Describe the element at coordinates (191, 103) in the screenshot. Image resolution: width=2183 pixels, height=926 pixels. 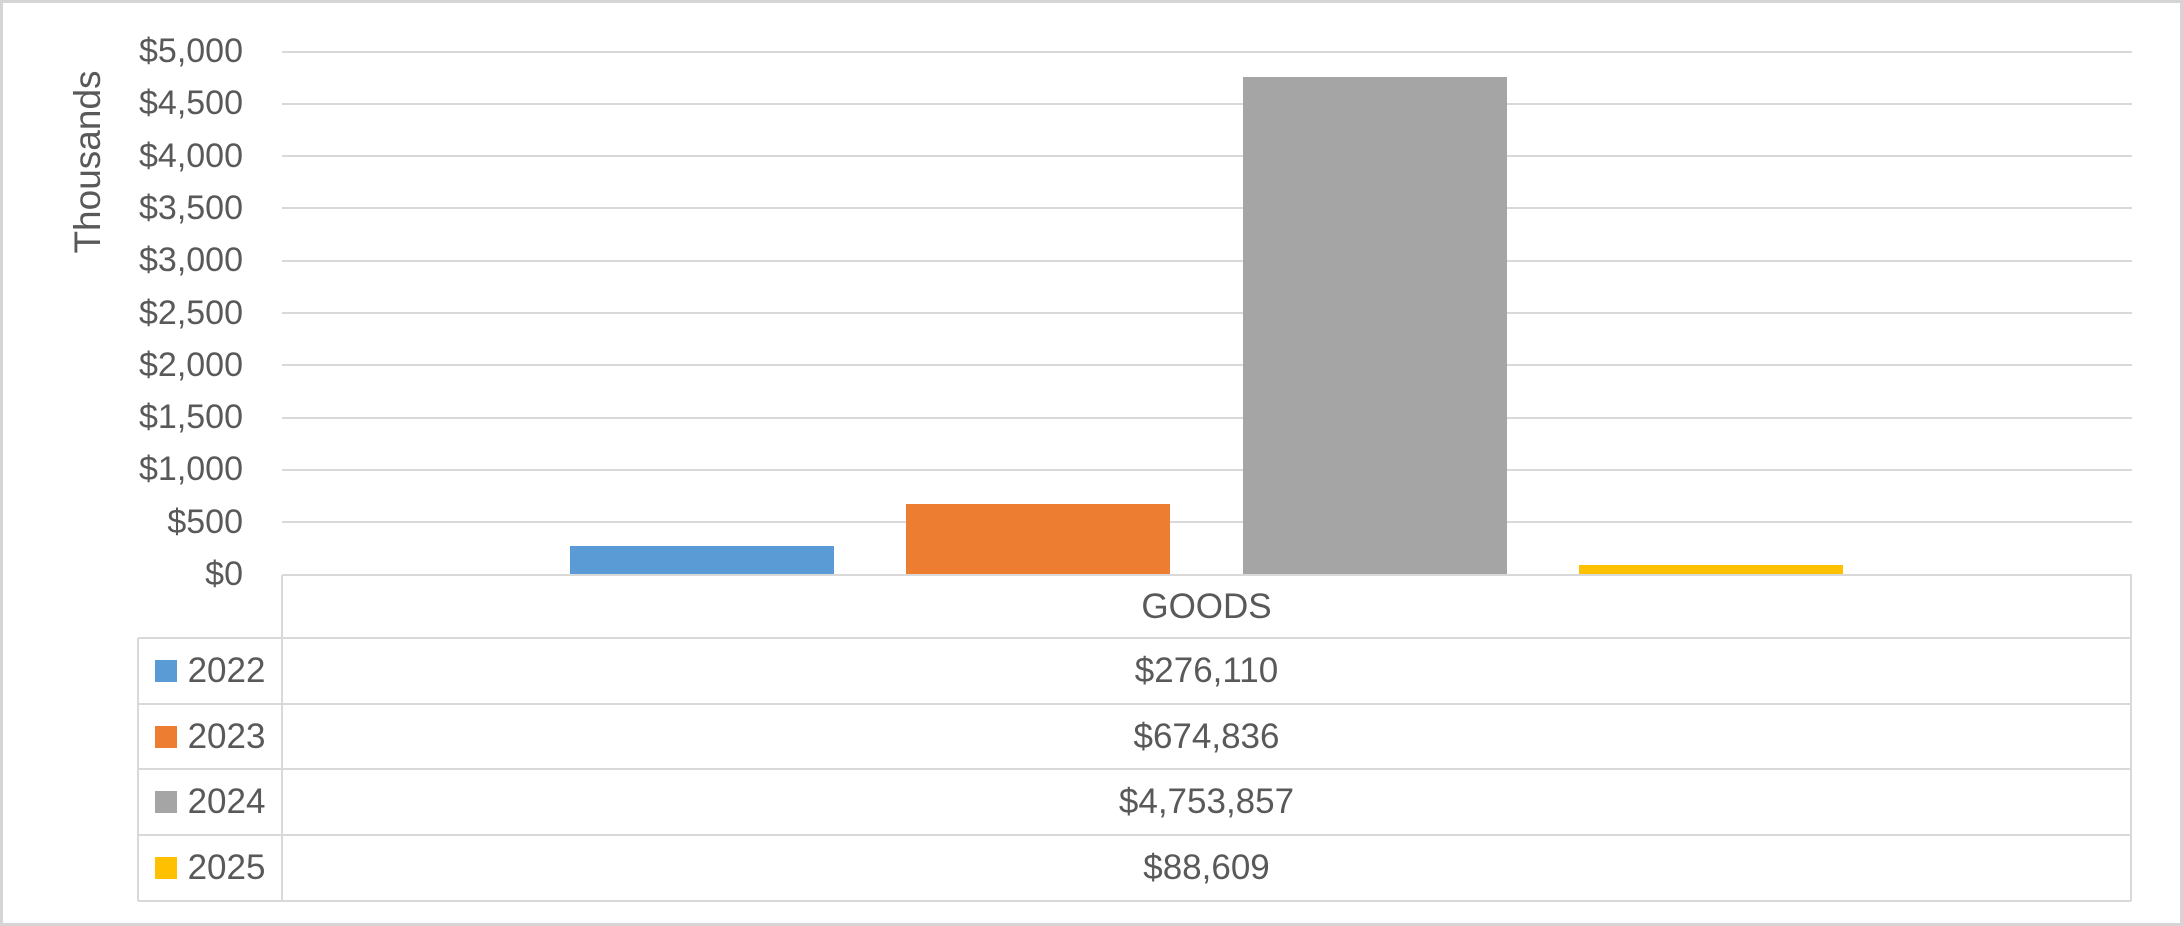
I see `y-axis-tick-label: $4,500` at that location.